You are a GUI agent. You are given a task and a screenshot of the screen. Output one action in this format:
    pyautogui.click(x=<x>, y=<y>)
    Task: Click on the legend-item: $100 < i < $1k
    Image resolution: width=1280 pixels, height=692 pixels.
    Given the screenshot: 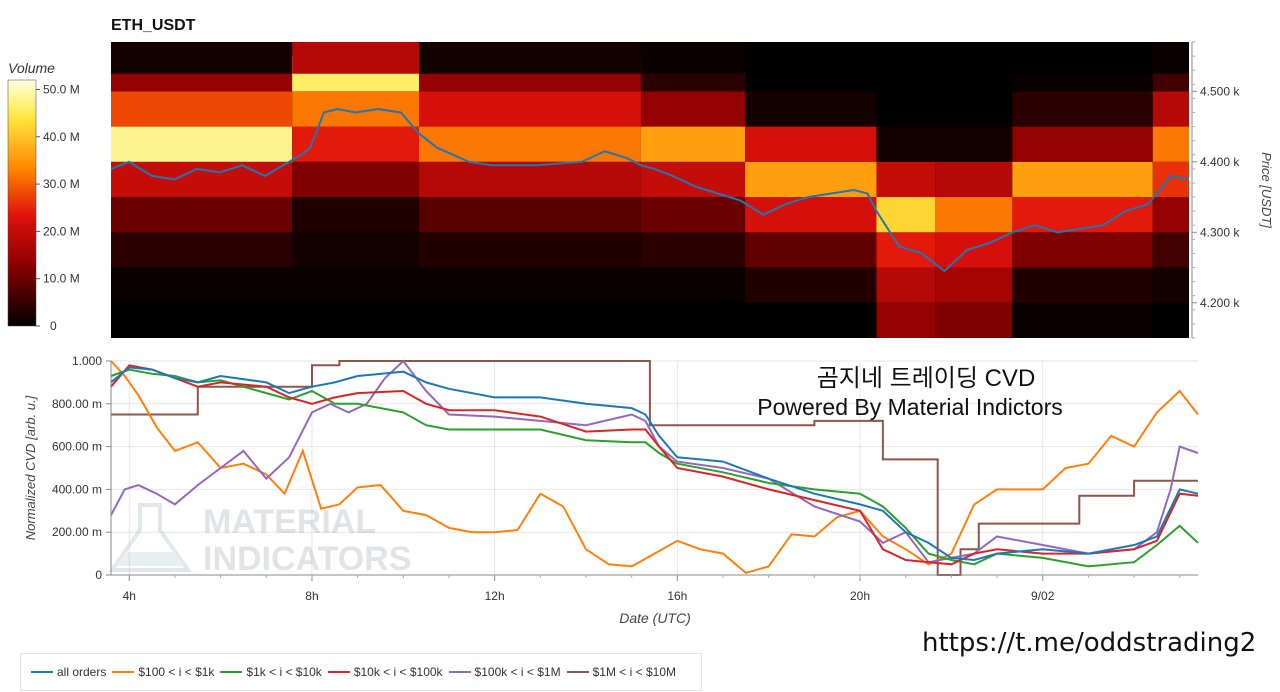 What is the action you would take?
    pyautogui.click(x=163, y=672)
    